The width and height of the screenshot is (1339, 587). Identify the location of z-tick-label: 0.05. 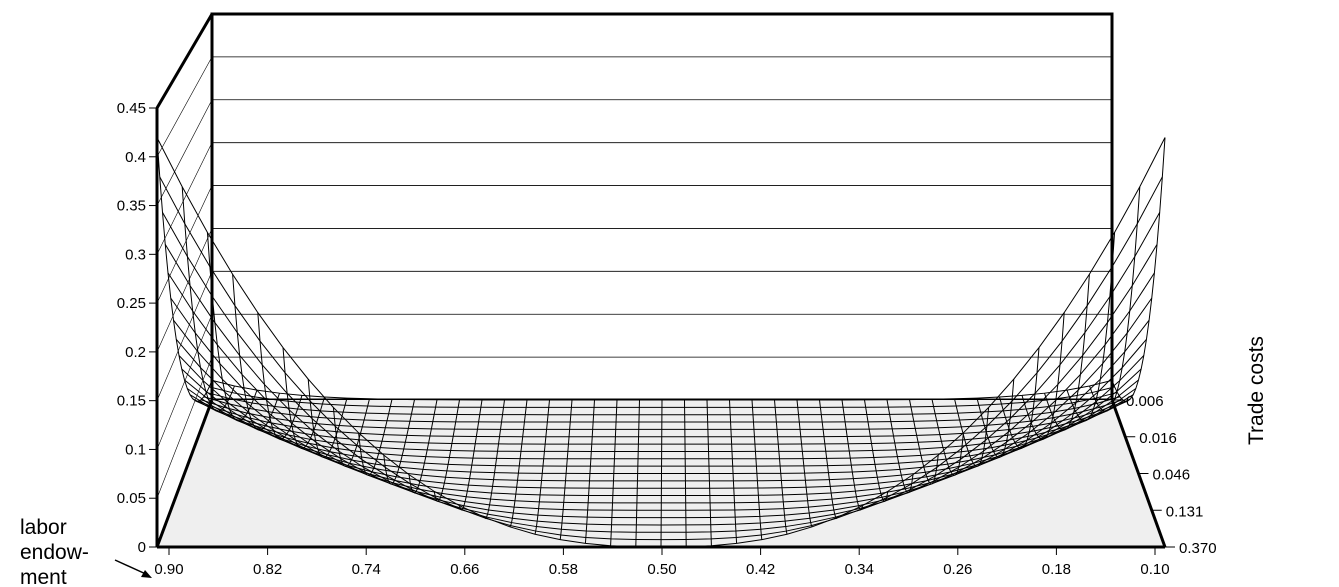
(131, 498).